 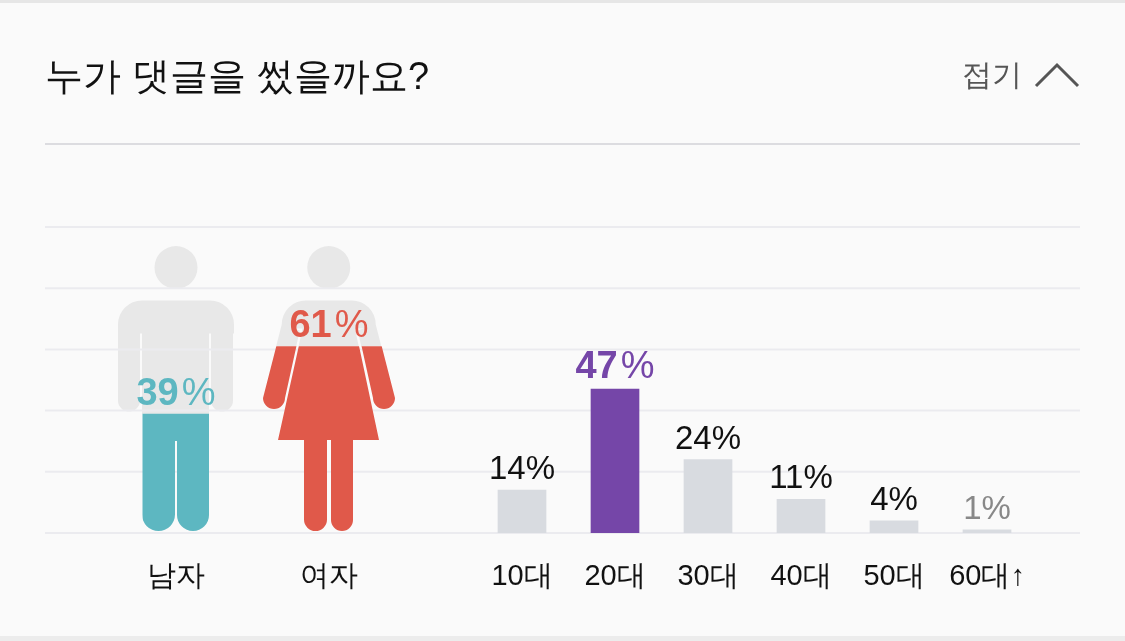 I want to click on x-tick-label: 50대, so click(x=894, y=575).